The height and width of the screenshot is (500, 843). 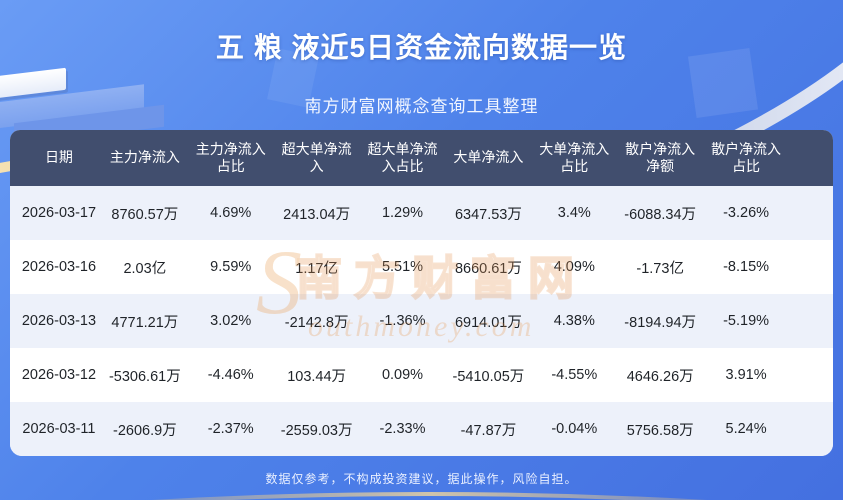 What do you see at coordinates (488, 268) in the screenshot?
I see `cell-large-net-inflow: 8660.61万` at bounding box center [488, 268].